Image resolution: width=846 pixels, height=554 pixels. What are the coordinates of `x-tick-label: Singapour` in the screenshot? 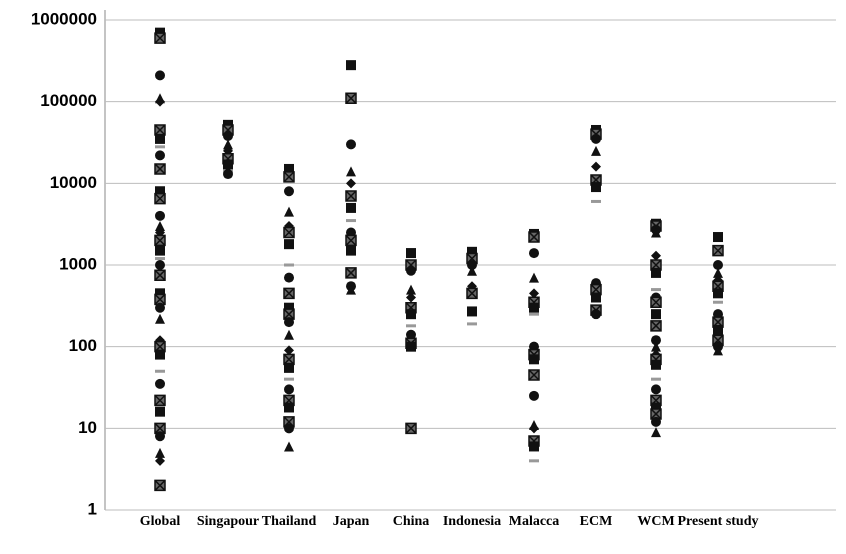 It's located at (228, 521).